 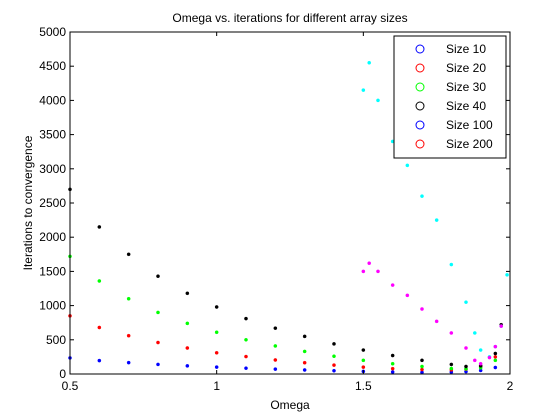 I want to click on legend-label-5: Size 200, so click(x=469, y=144).